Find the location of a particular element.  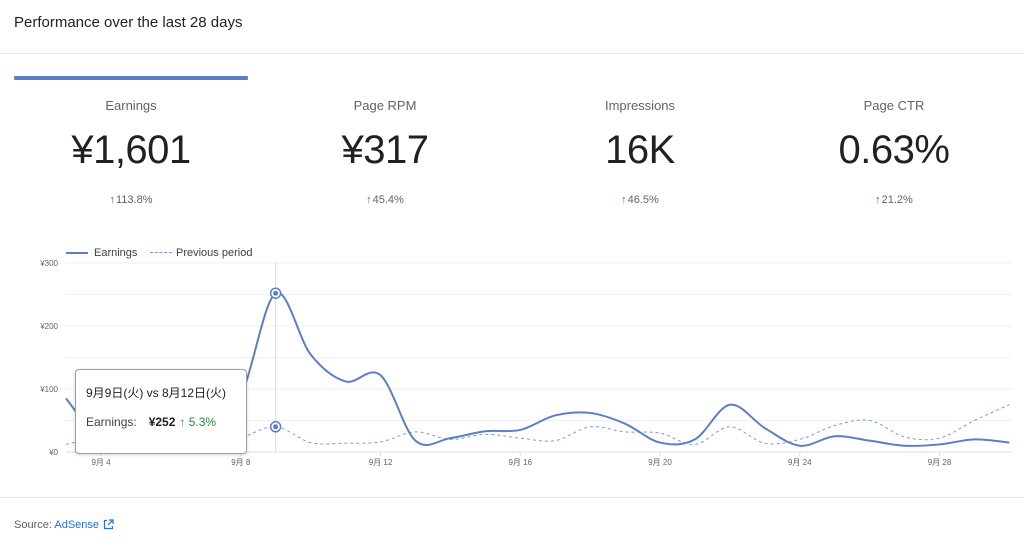

tooltip-delta-value: 5.3% is located at coordinates (202, 422).